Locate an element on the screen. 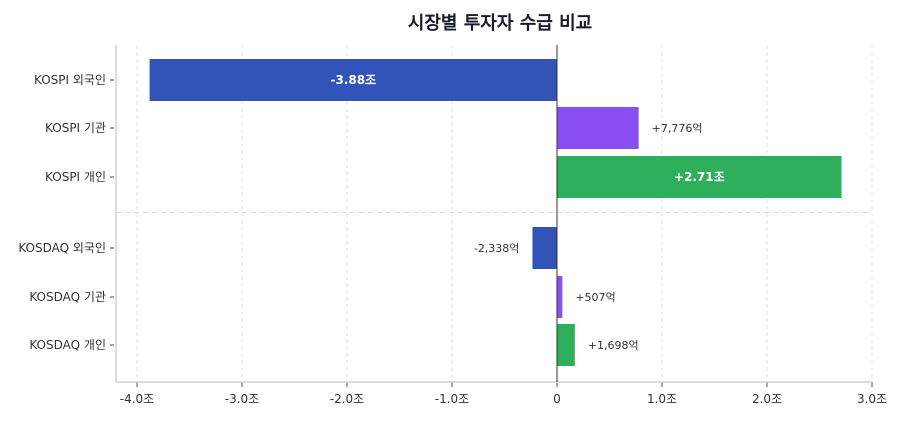 This screenshot has height=424, width=900. data-label: +507억 is located at coordinates (595, 297).